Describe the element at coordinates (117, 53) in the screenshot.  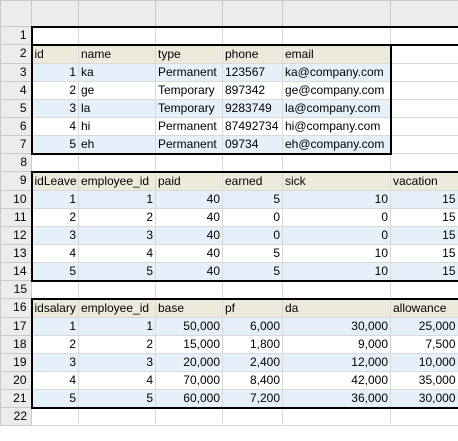
I see `header-cell-name: name` at that location.